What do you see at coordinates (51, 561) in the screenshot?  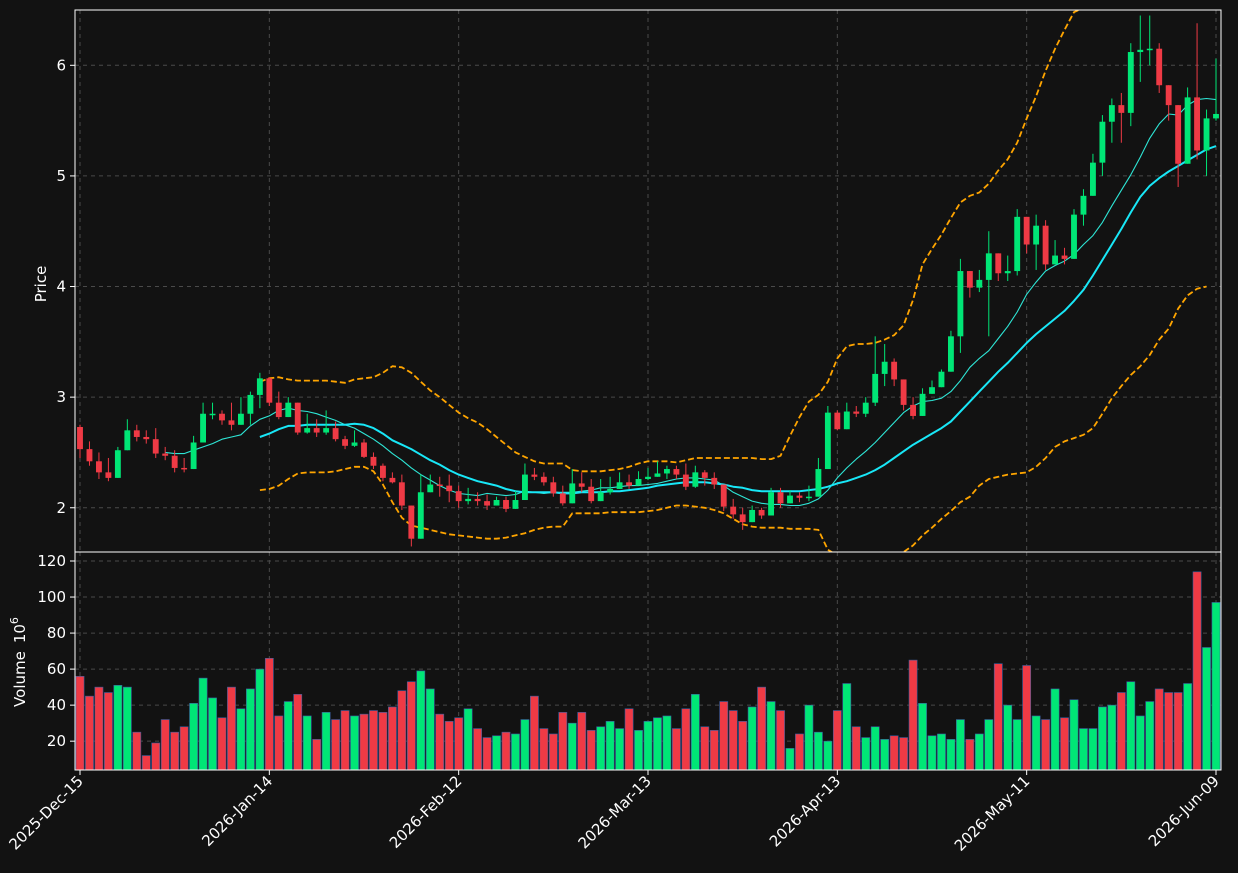 I see `volume-tick-label: 120` at bounding box center [51, 561].